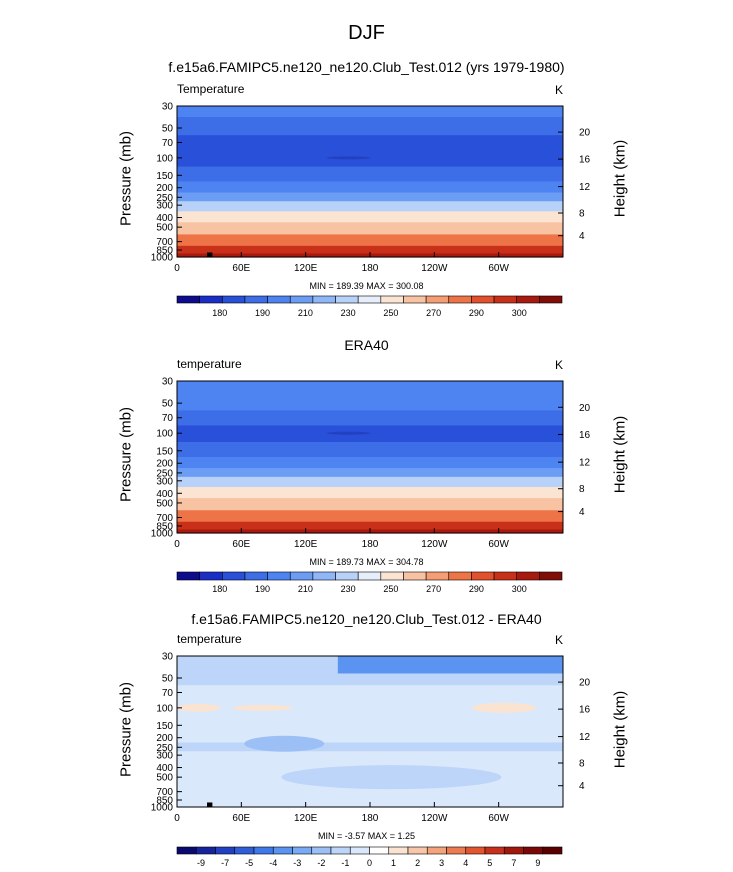  What do you see at coordinates (582, 236) in the screenshot?
I see `y2-tick-label: 4` at bounding box center [582, 236].